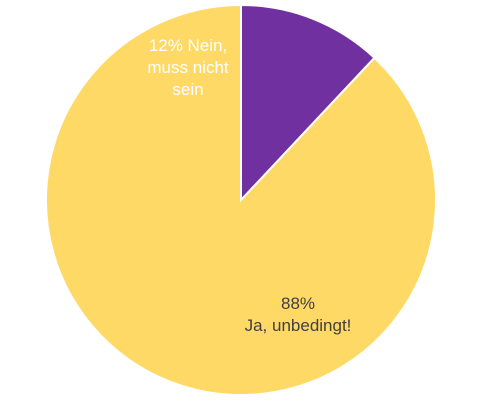 The image size is (477, 405). I want to click on pie-slice-label-0: 12% Nein, muss nicht sein, so click(188, 67).